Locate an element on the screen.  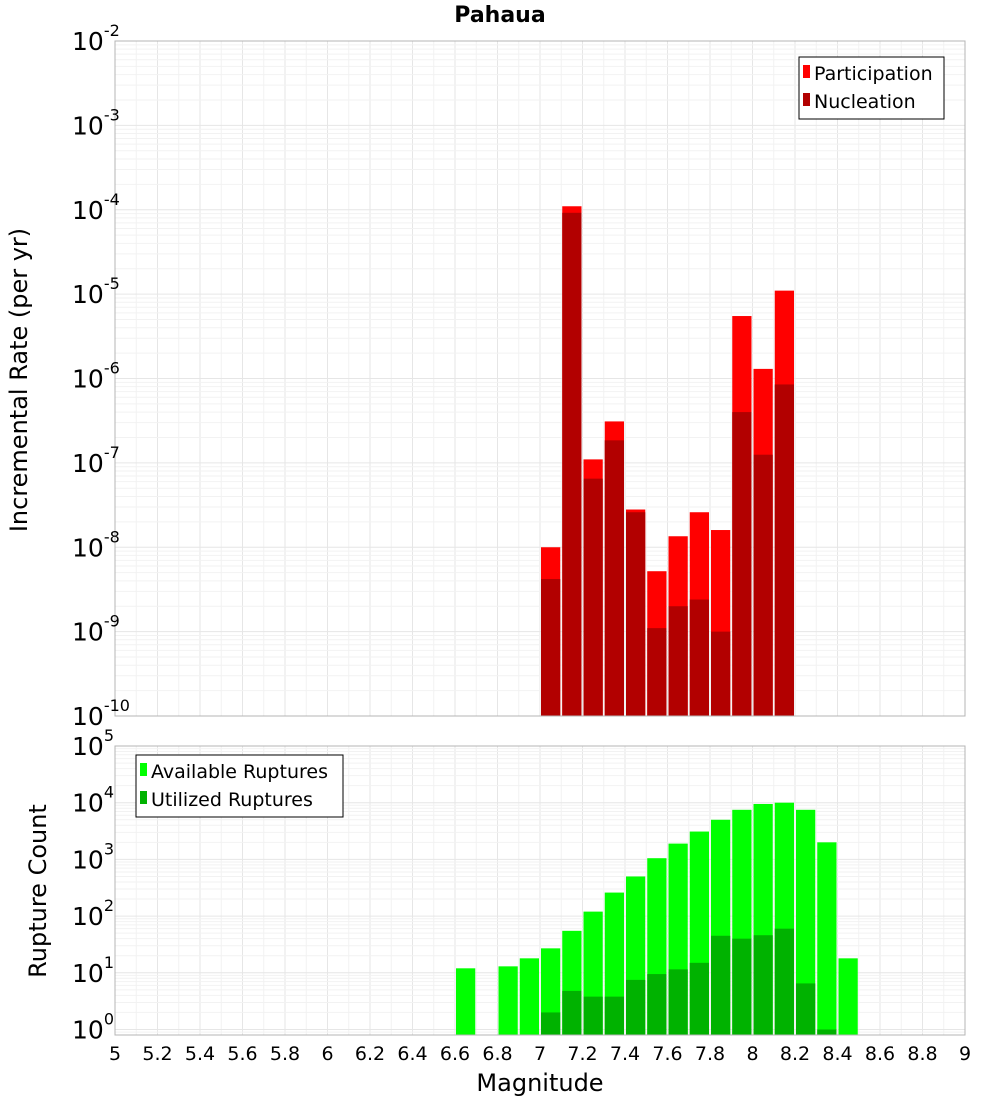
x-tick-label: 7.4 is located at coordinates (625, 1054).